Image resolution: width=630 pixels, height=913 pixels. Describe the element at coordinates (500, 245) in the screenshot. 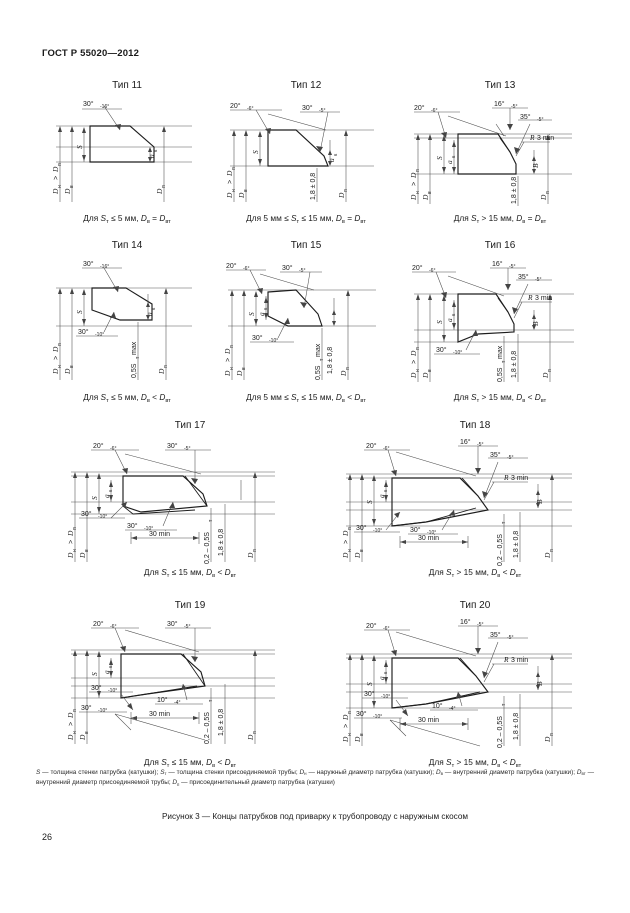

I see `figure-title: Тип 16` at that location.